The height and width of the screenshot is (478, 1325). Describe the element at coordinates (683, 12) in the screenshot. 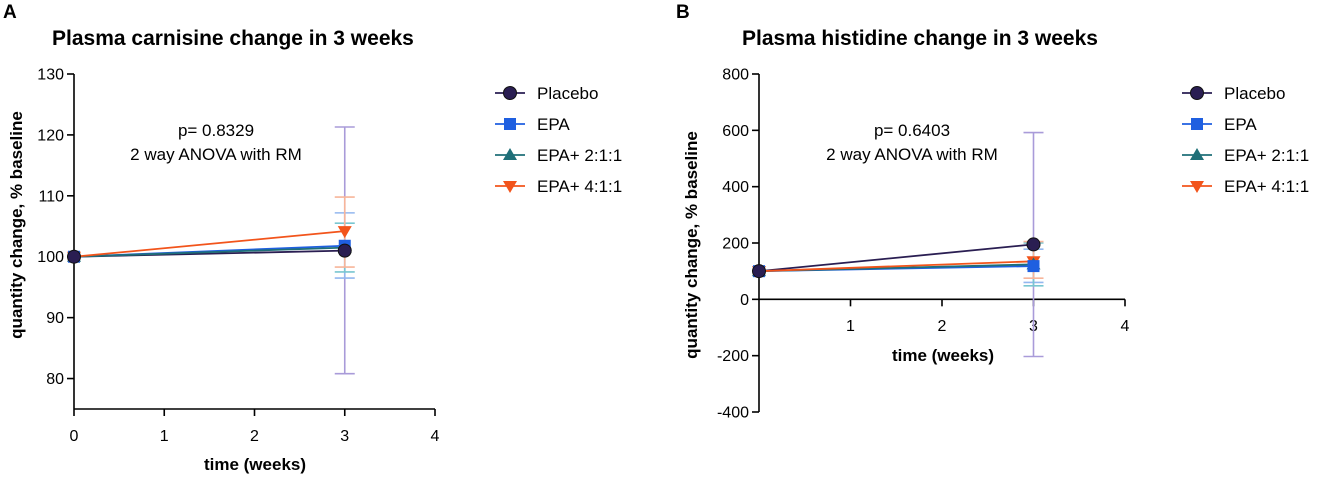

I see `panel-letter-b: B` at that location.